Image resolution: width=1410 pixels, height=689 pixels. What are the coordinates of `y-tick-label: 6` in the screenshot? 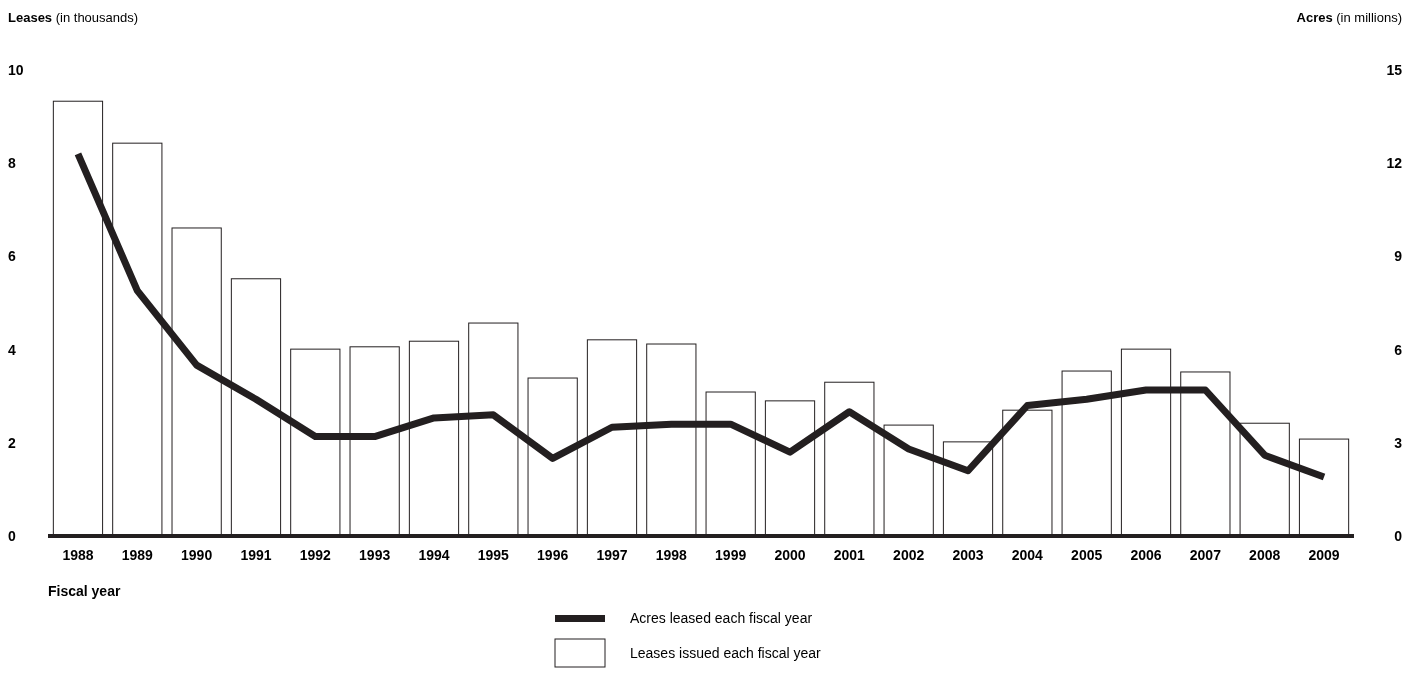 It's located at (12, 256).